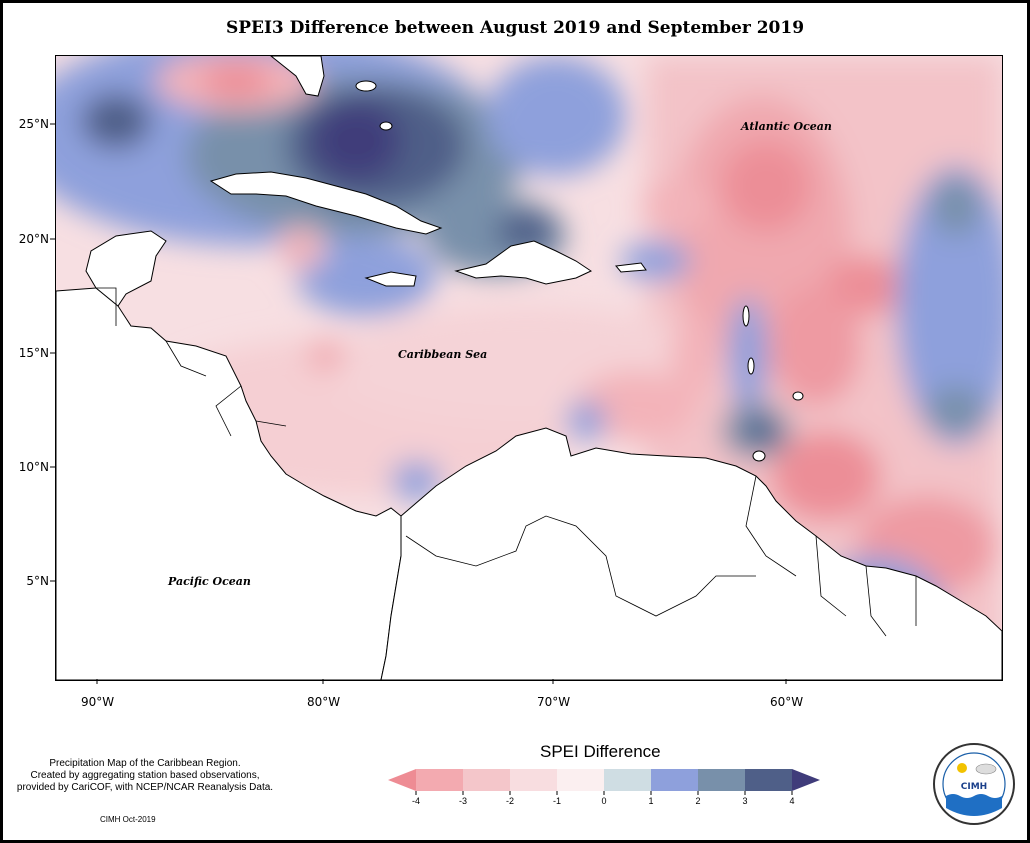  Describe the element at coordinates (600, 751) in the screenshot. I see `legend-title: SPEI Difference` at that location.